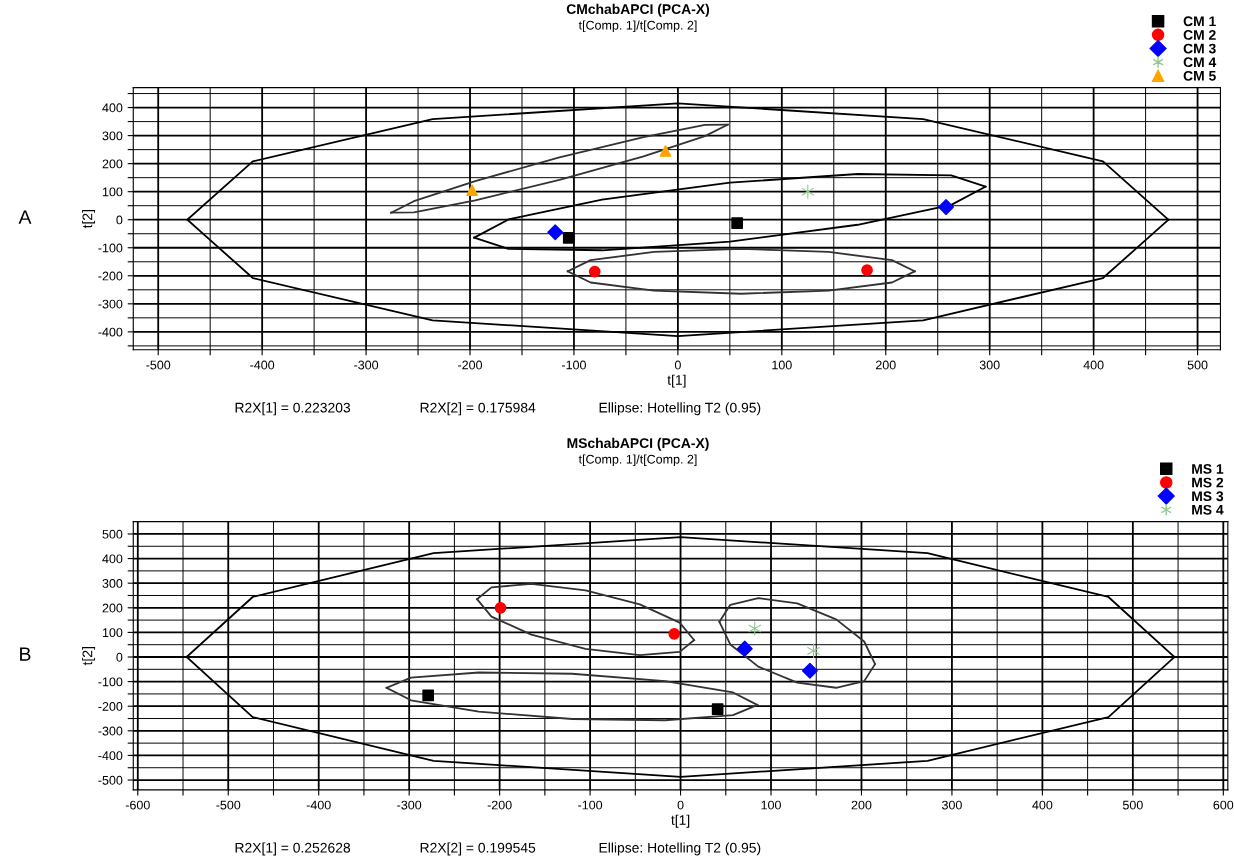  What do you see at coordinates (478, 849) in the screenshot?
I see `text: R2X[2] = 0.199545` at bounding box center [478, 849].